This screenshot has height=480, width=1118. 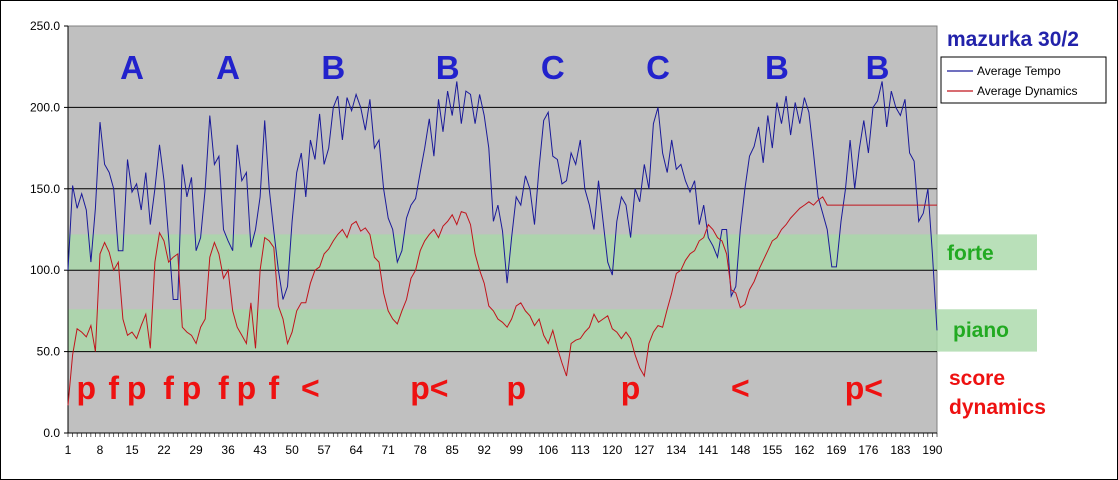 What do you see at coordinates (45, 189) in the screenshot?
I see `y-tick-label: 150.0` at bounding box center [45, 189].